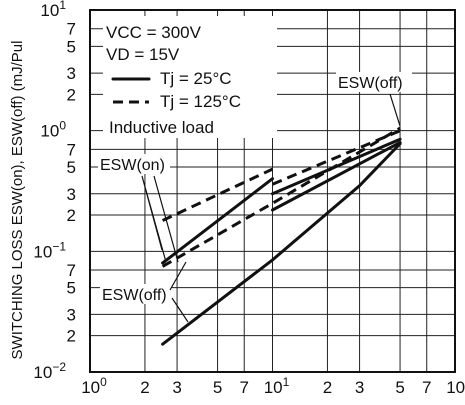  What do you see at coordinates (154, 32) in the screenshot?
I see `legend-condition-vcc: VCC = 300V` at bounding box center [154, 32].